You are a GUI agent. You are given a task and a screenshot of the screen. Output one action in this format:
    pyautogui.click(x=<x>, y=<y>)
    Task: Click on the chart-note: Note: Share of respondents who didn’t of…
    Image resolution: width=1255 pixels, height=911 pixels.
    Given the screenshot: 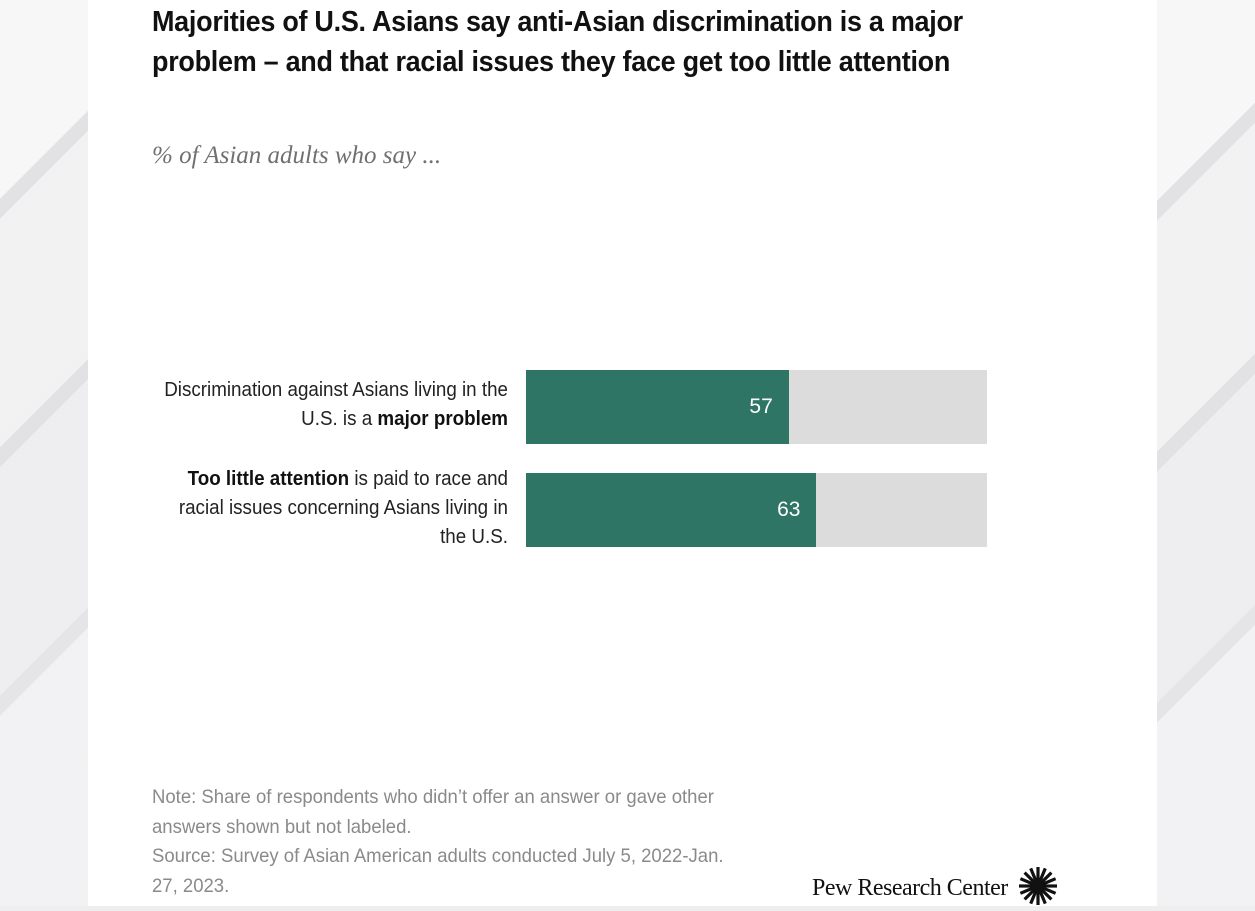 What is the action you would take?
    pyautogui.click(x=446, y=842)
    